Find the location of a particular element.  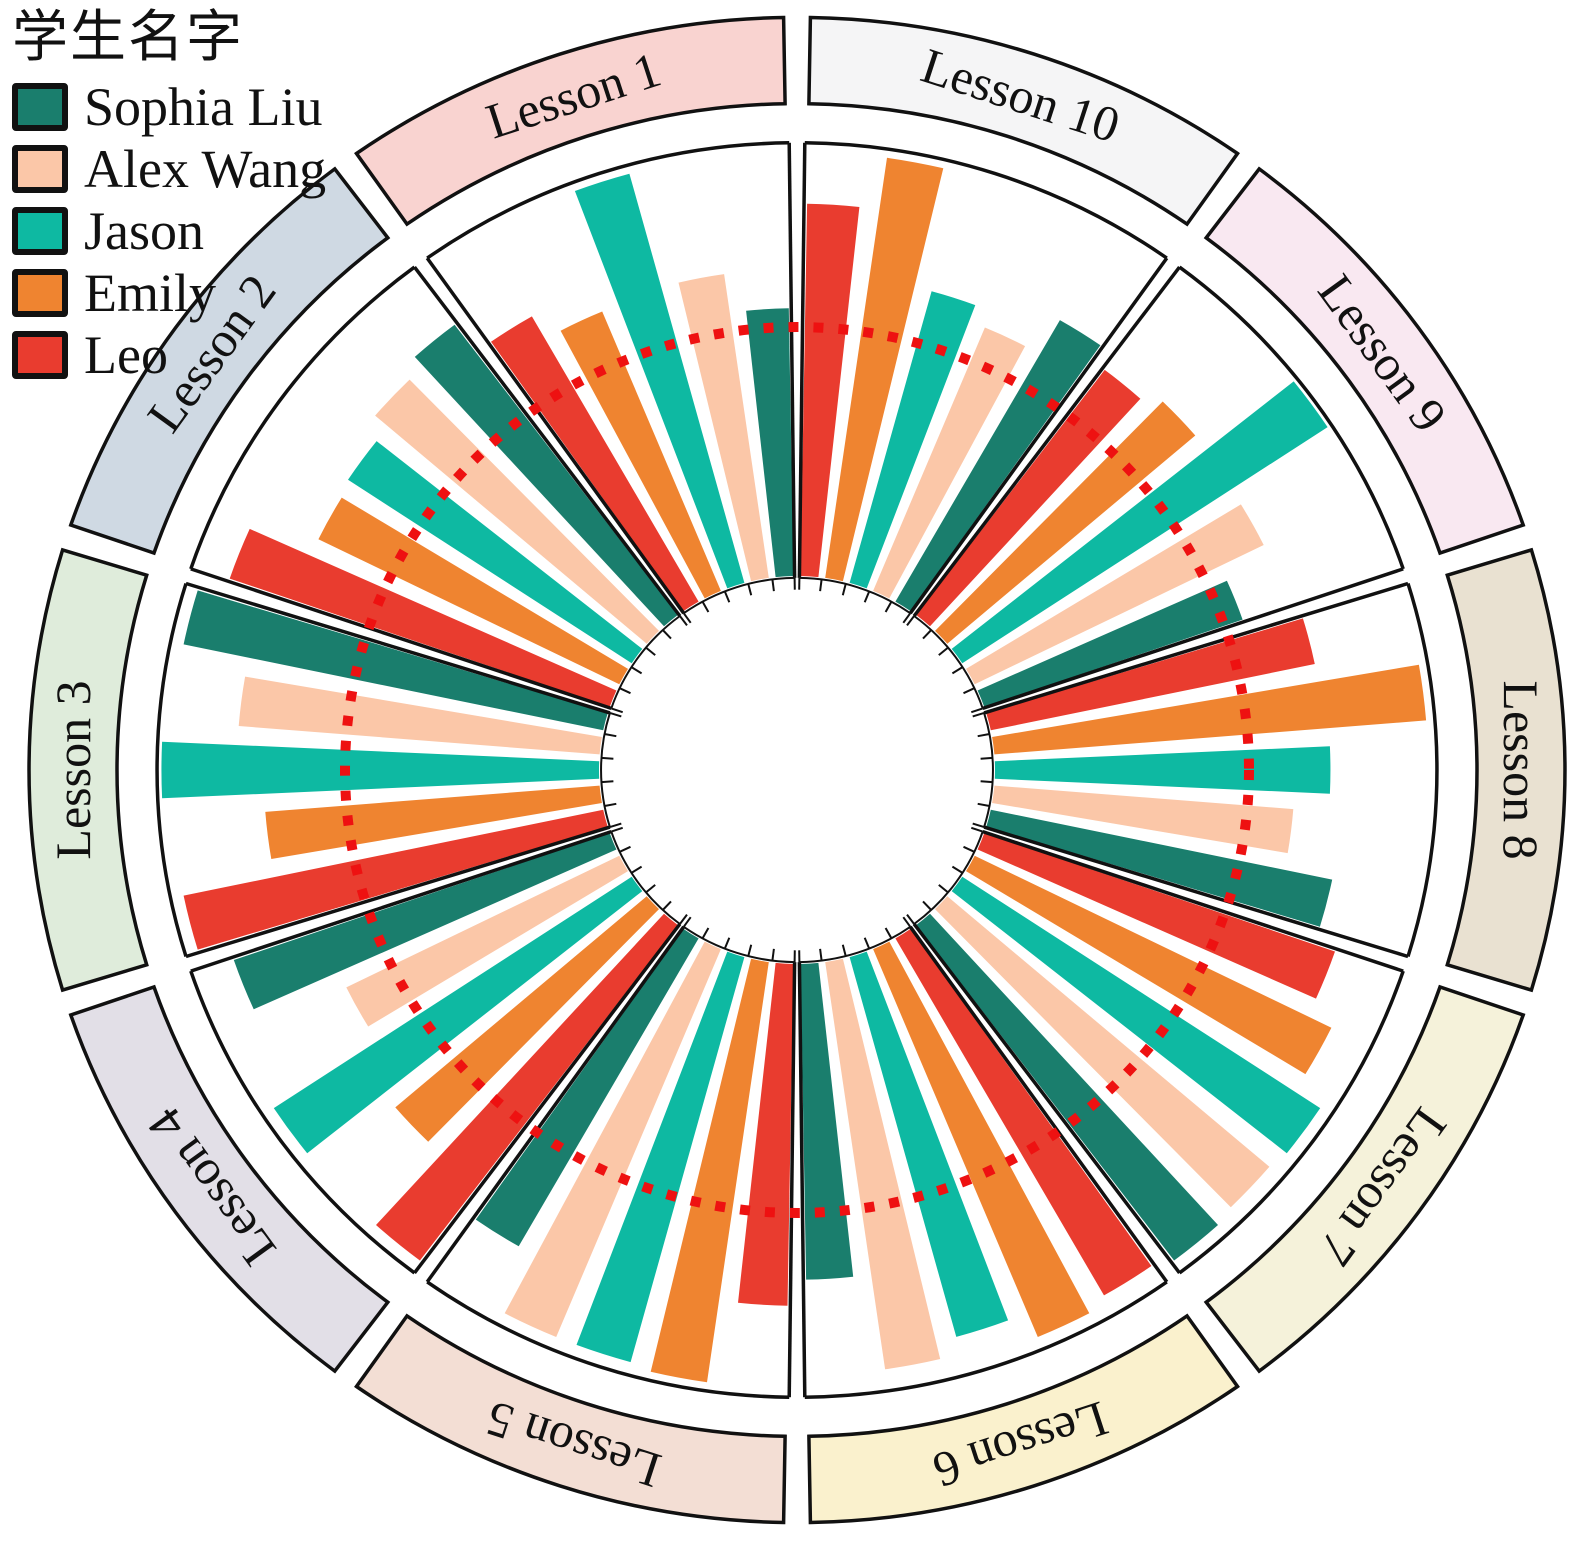

bar-lesson-4-jason is located at coordinates (458, 1015).